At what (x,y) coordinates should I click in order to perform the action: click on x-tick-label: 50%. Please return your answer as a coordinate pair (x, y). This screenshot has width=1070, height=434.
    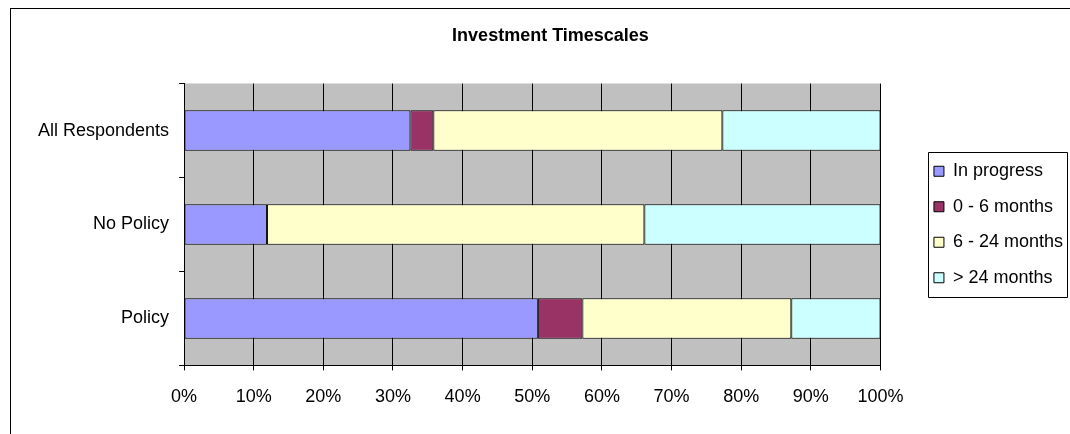
    Looking at the image, I should click on (532, 396).